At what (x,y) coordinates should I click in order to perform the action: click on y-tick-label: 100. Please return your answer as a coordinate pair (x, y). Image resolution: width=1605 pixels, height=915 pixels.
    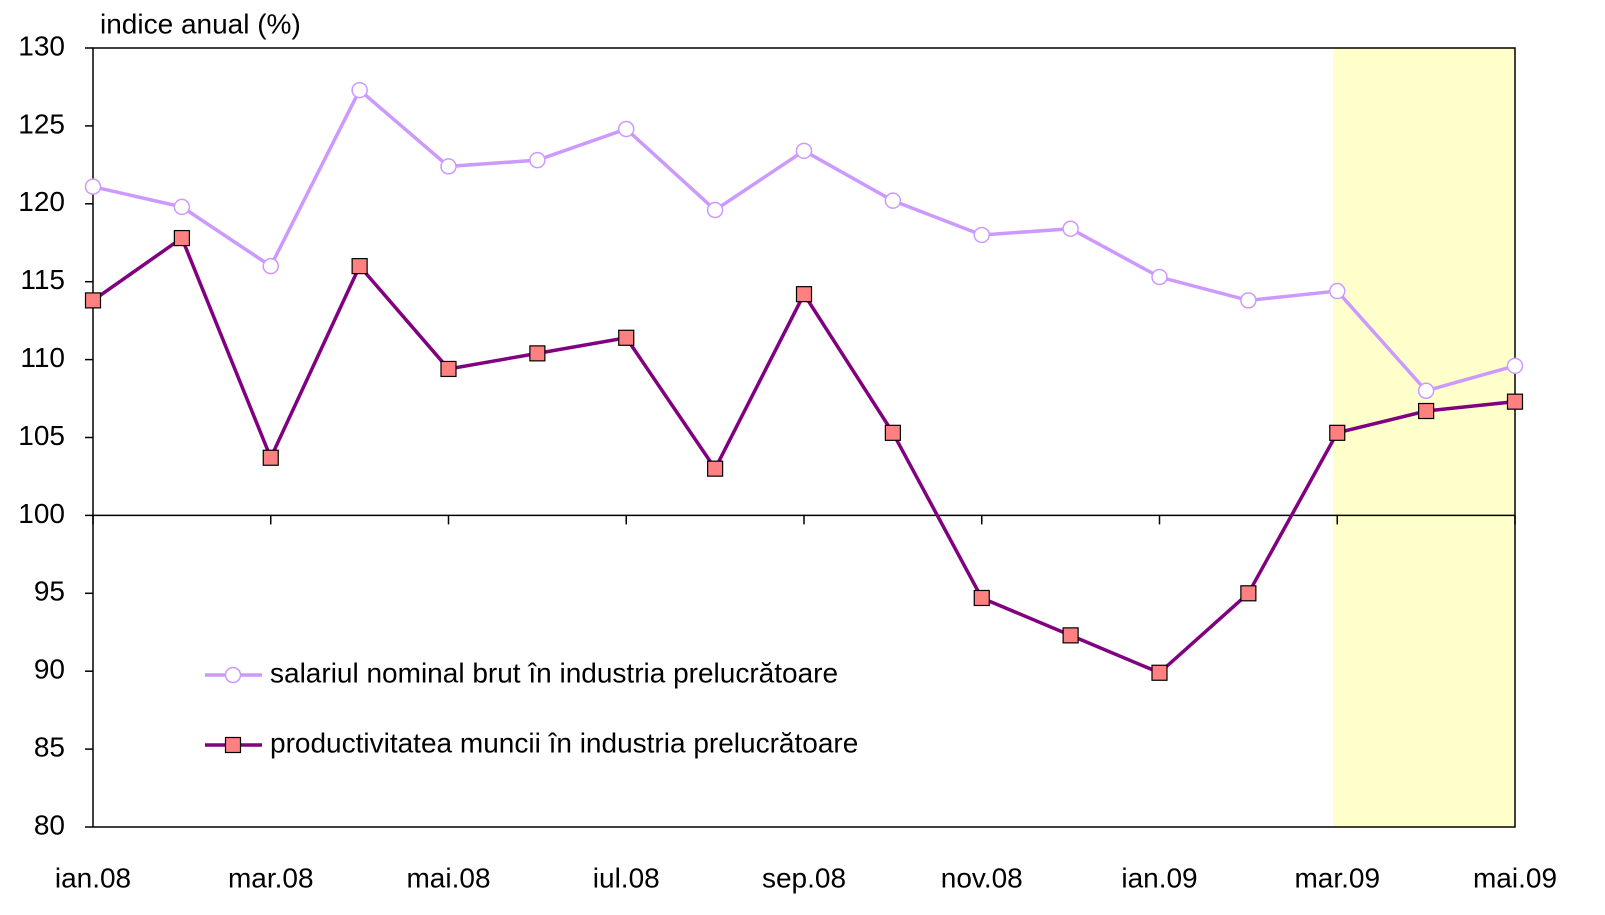
    Looking at the image, I should click on (41, 513).